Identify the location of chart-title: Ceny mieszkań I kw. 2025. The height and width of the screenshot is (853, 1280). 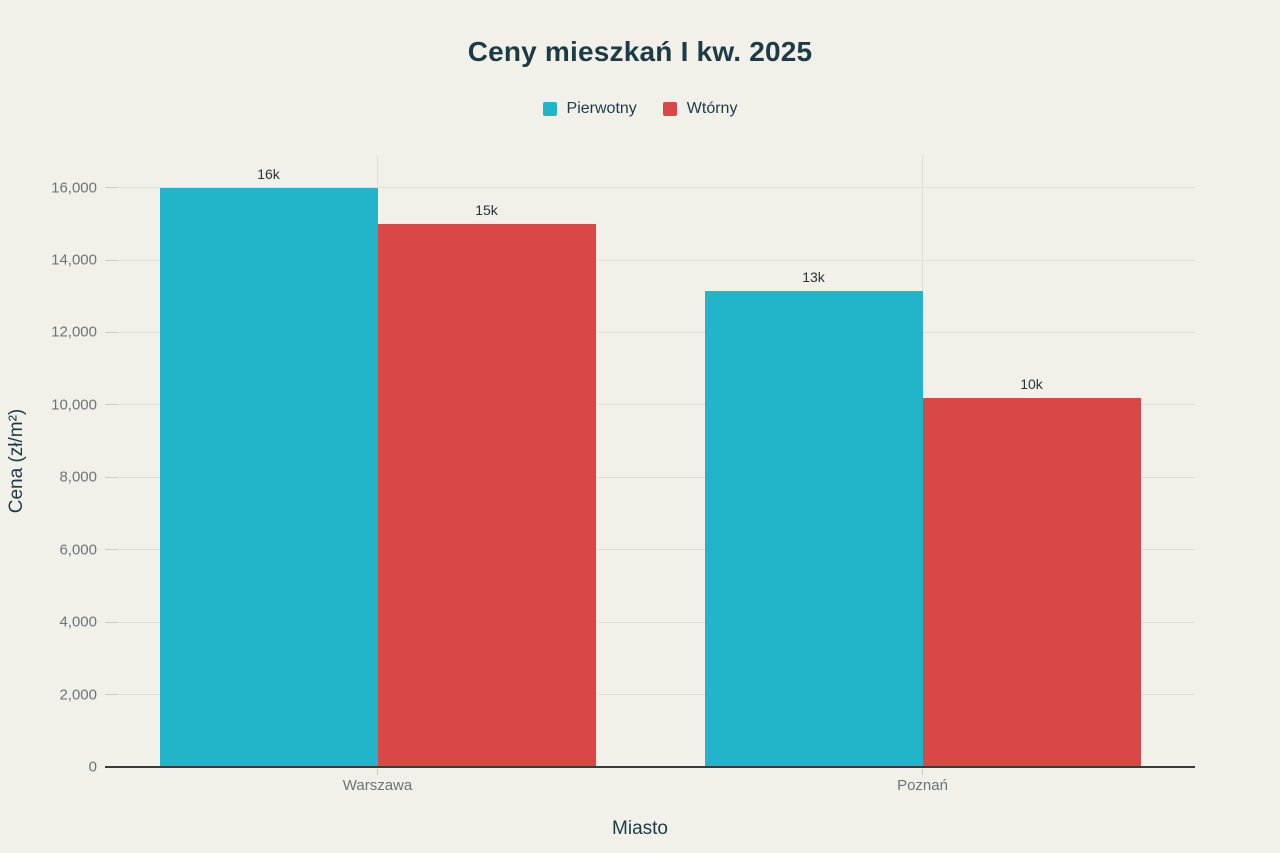
(640, 51).